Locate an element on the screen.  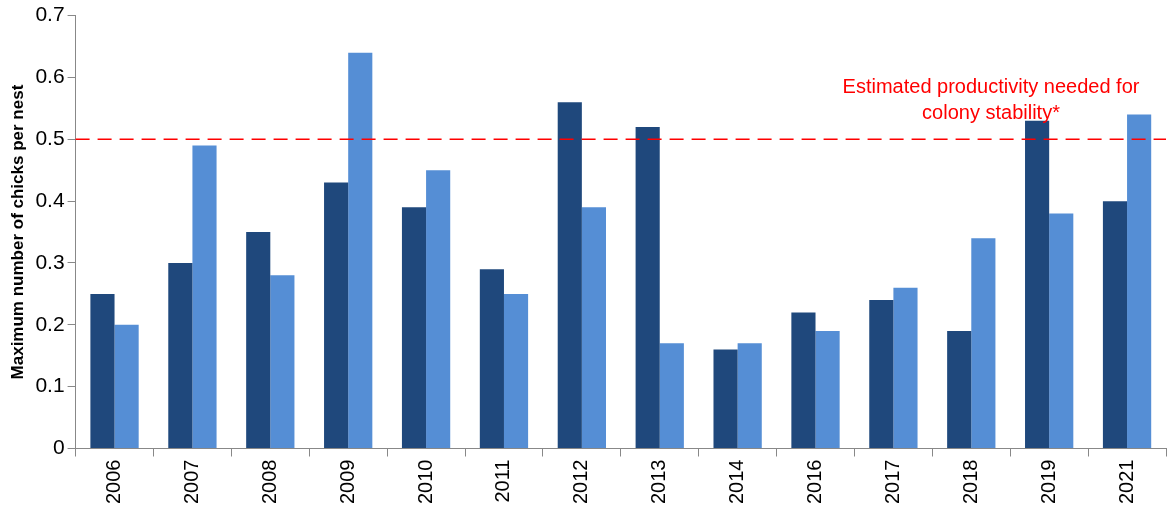
x-tick-label: 2006 is located at coordinates (113, 482).